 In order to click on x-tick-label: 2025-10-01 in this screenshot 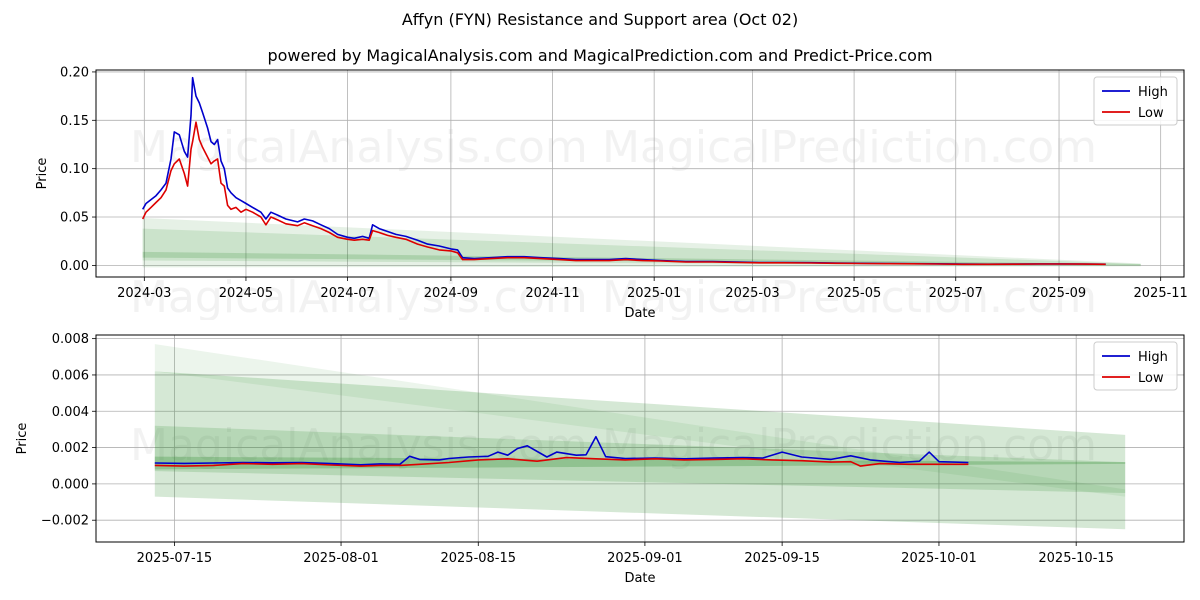, I will do `click(939, 558)`.